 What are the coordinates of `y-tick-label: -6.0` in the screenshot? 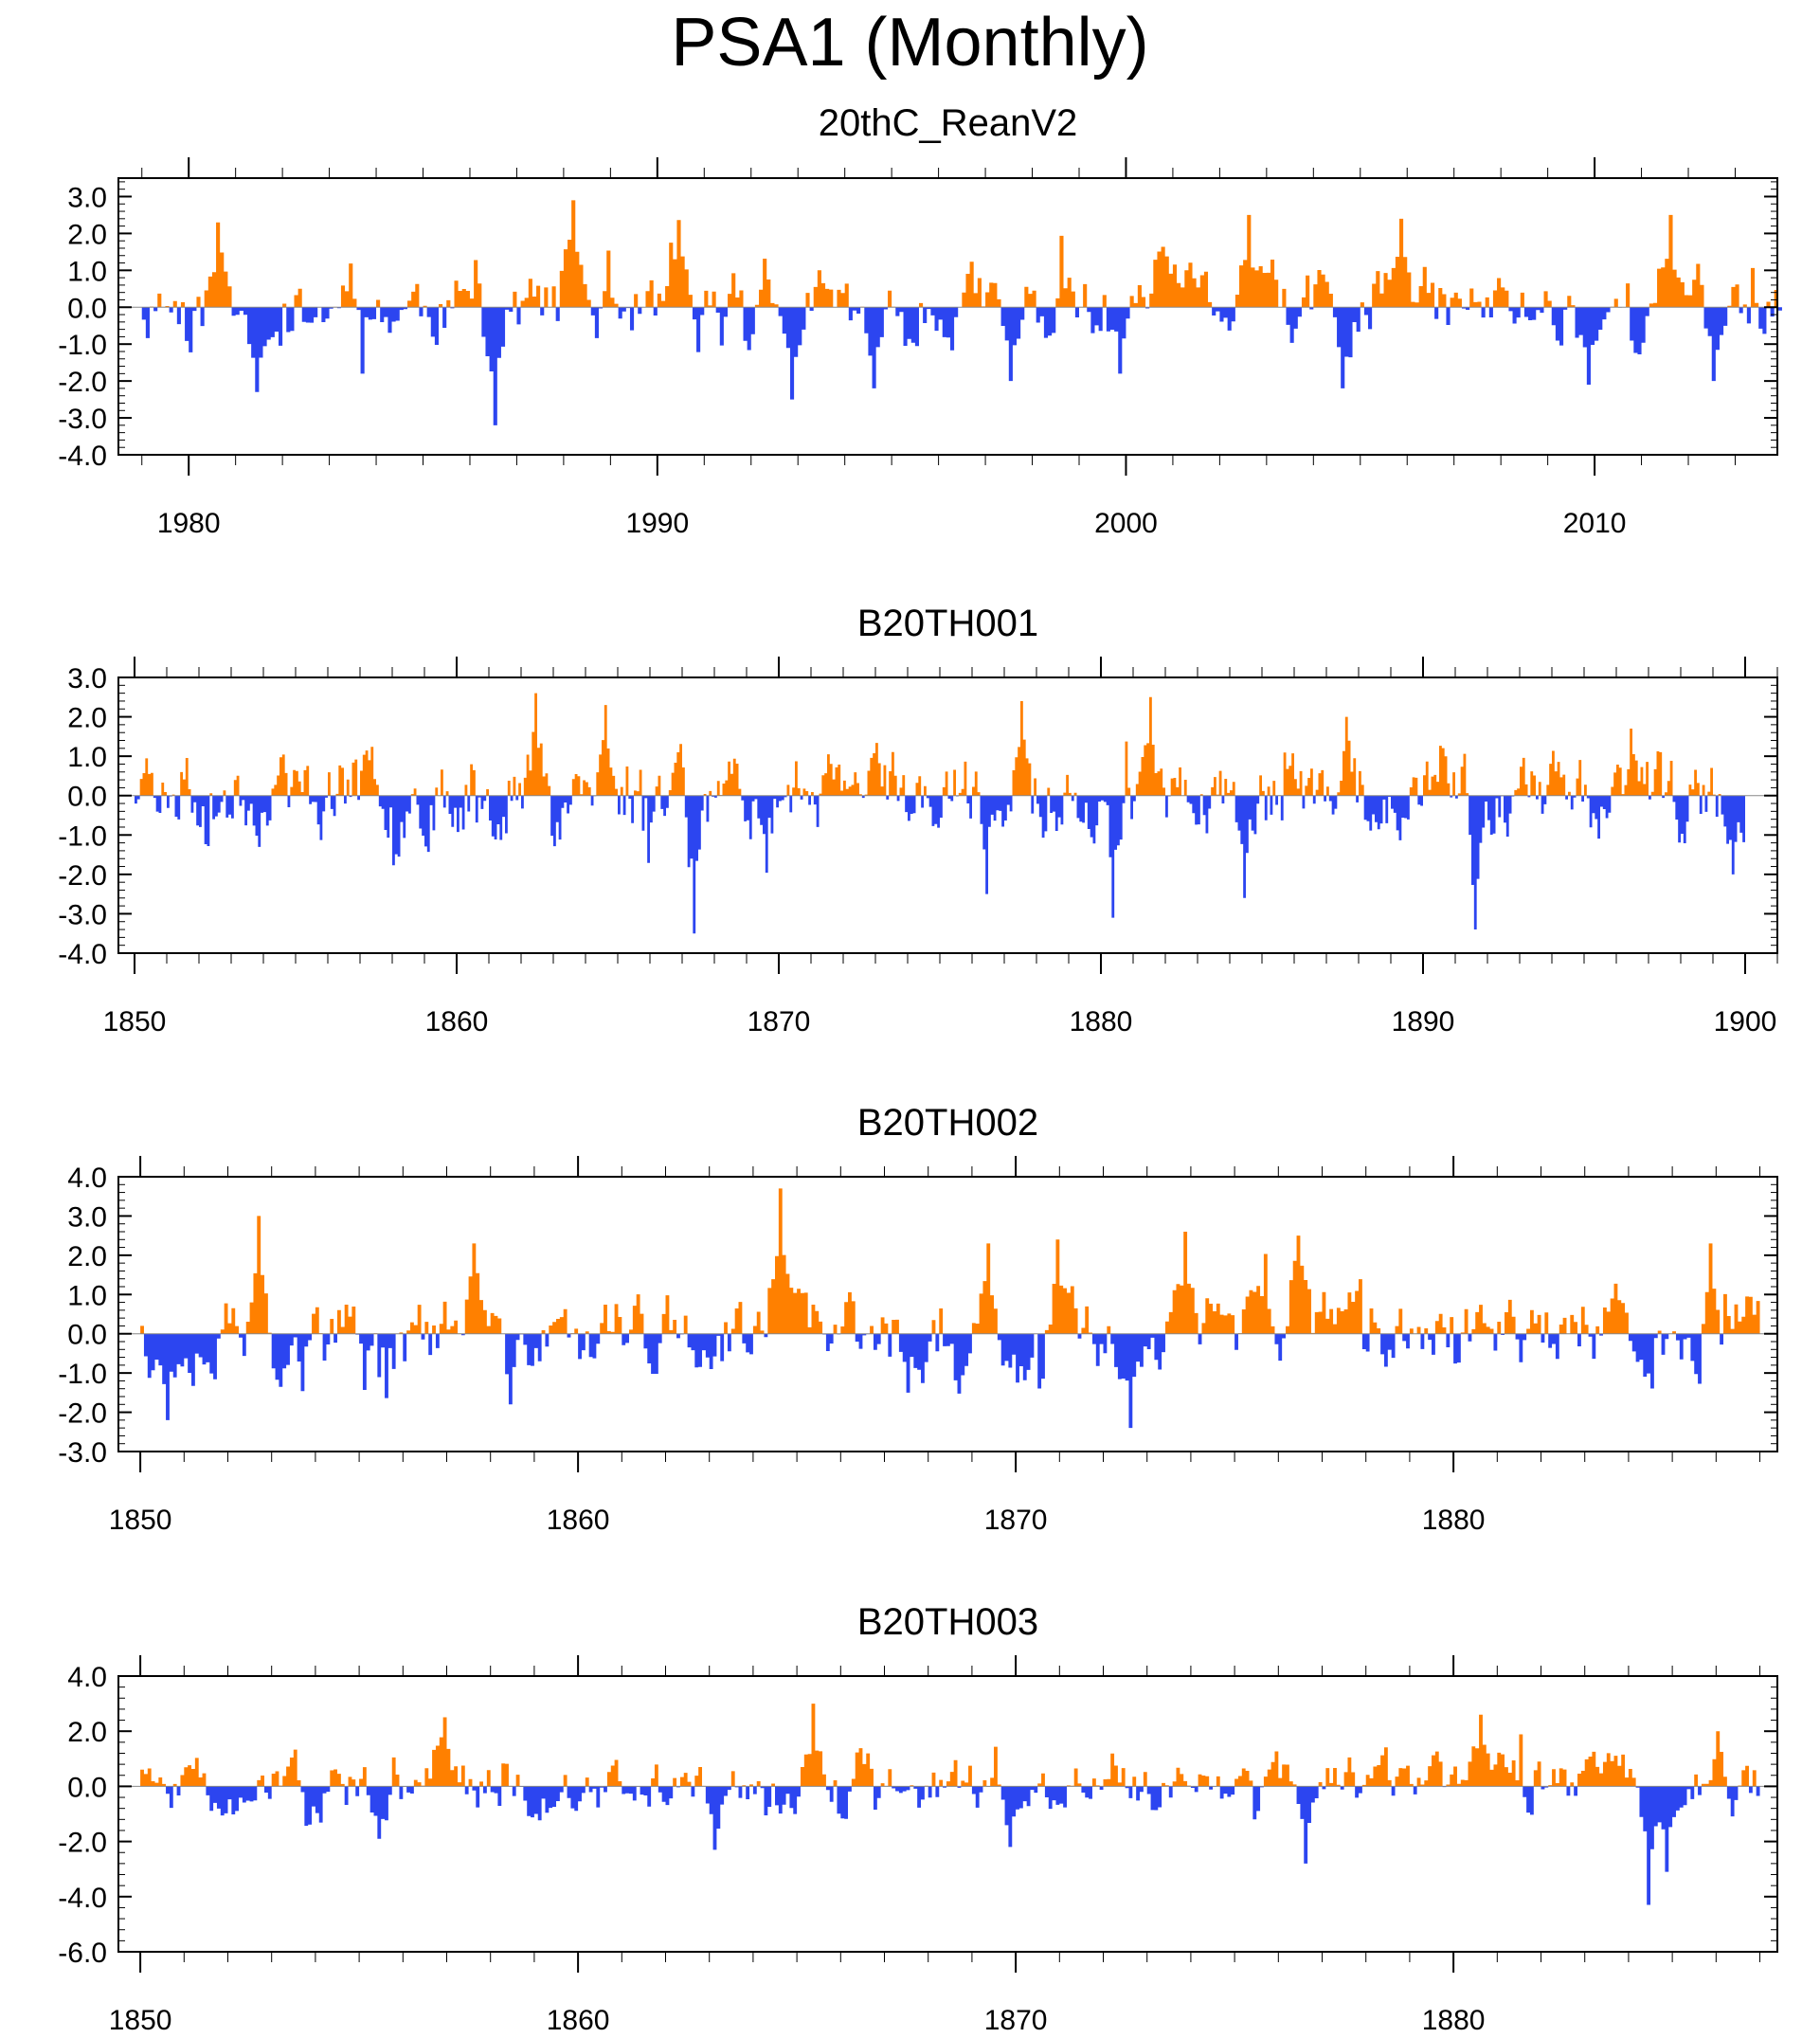 It's located at (82, 1953).